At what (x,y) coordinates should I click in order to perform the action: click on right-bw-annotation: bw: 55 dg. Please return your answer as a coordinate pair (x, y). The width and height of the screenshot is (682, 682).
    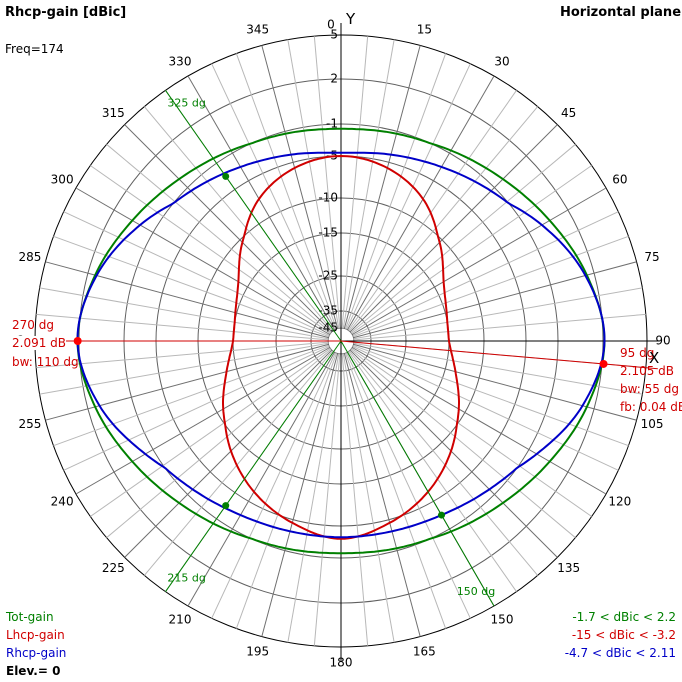
    Looking at the image, I should click on (649, 389).